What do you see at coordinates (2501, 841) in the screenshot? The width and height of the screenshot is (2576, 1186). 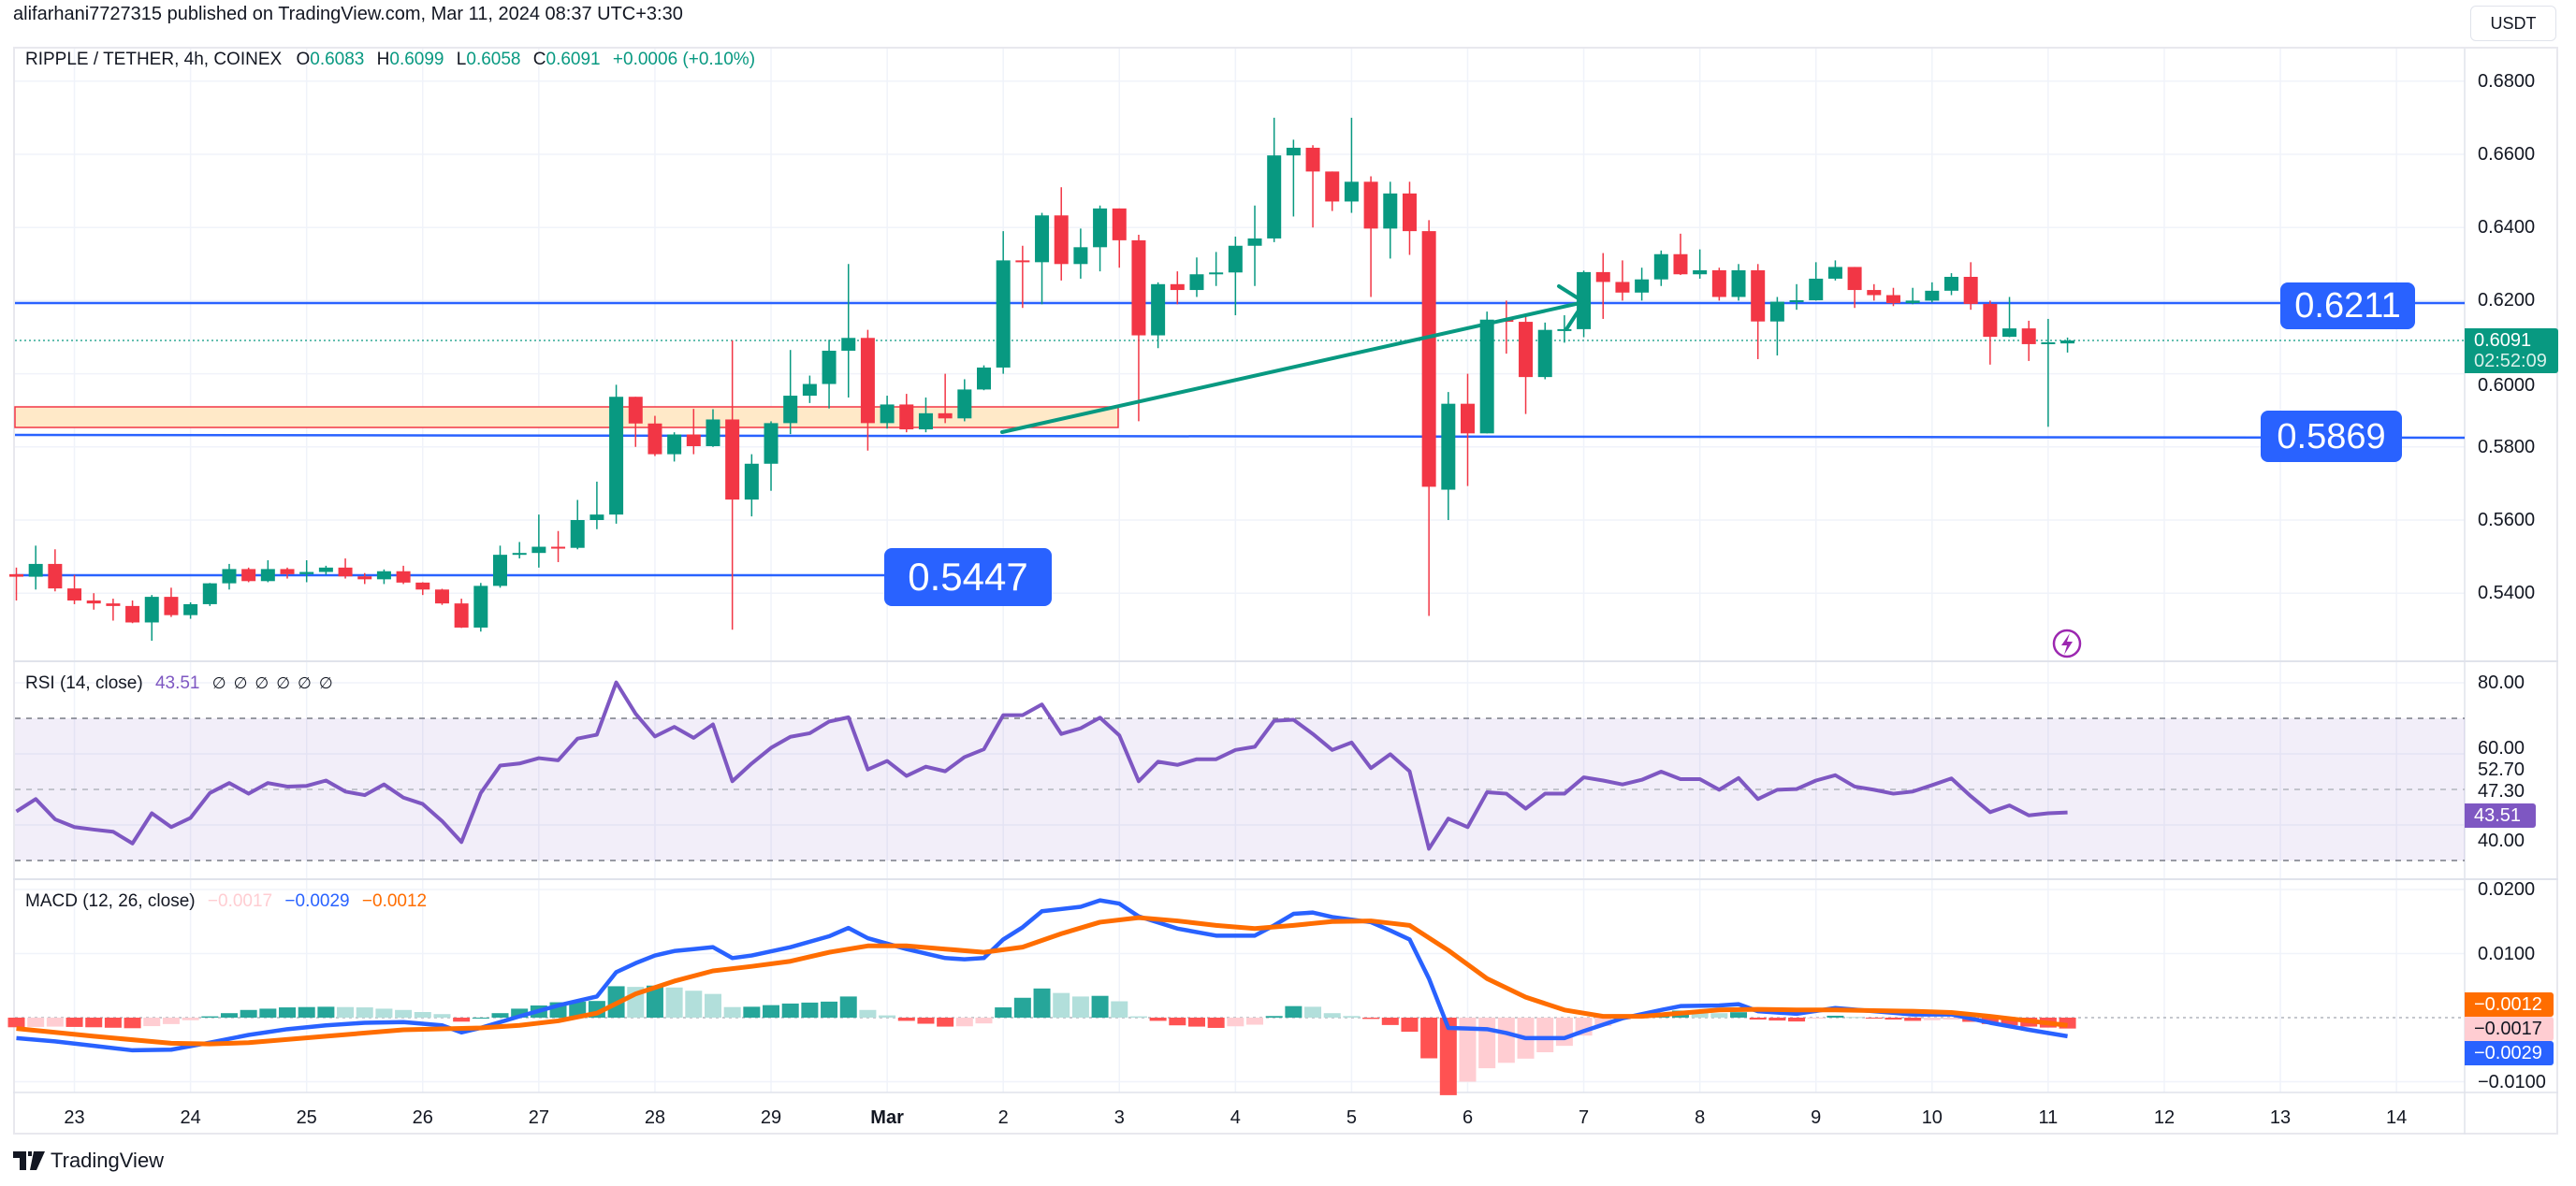 I see `rsi-axis-label: 40.00` at bounding box center [2501, 841].